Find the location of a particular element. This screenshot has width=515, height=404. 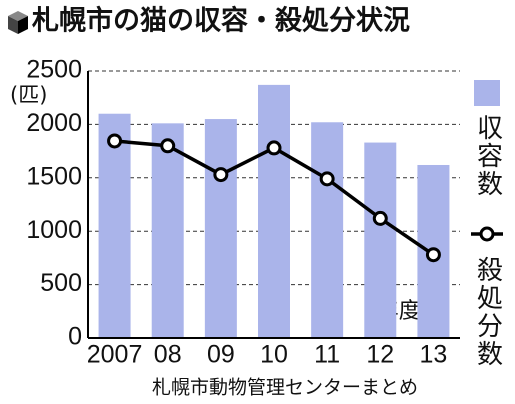

legend-label: 殺処分数 is located at coordinates (488, 312).